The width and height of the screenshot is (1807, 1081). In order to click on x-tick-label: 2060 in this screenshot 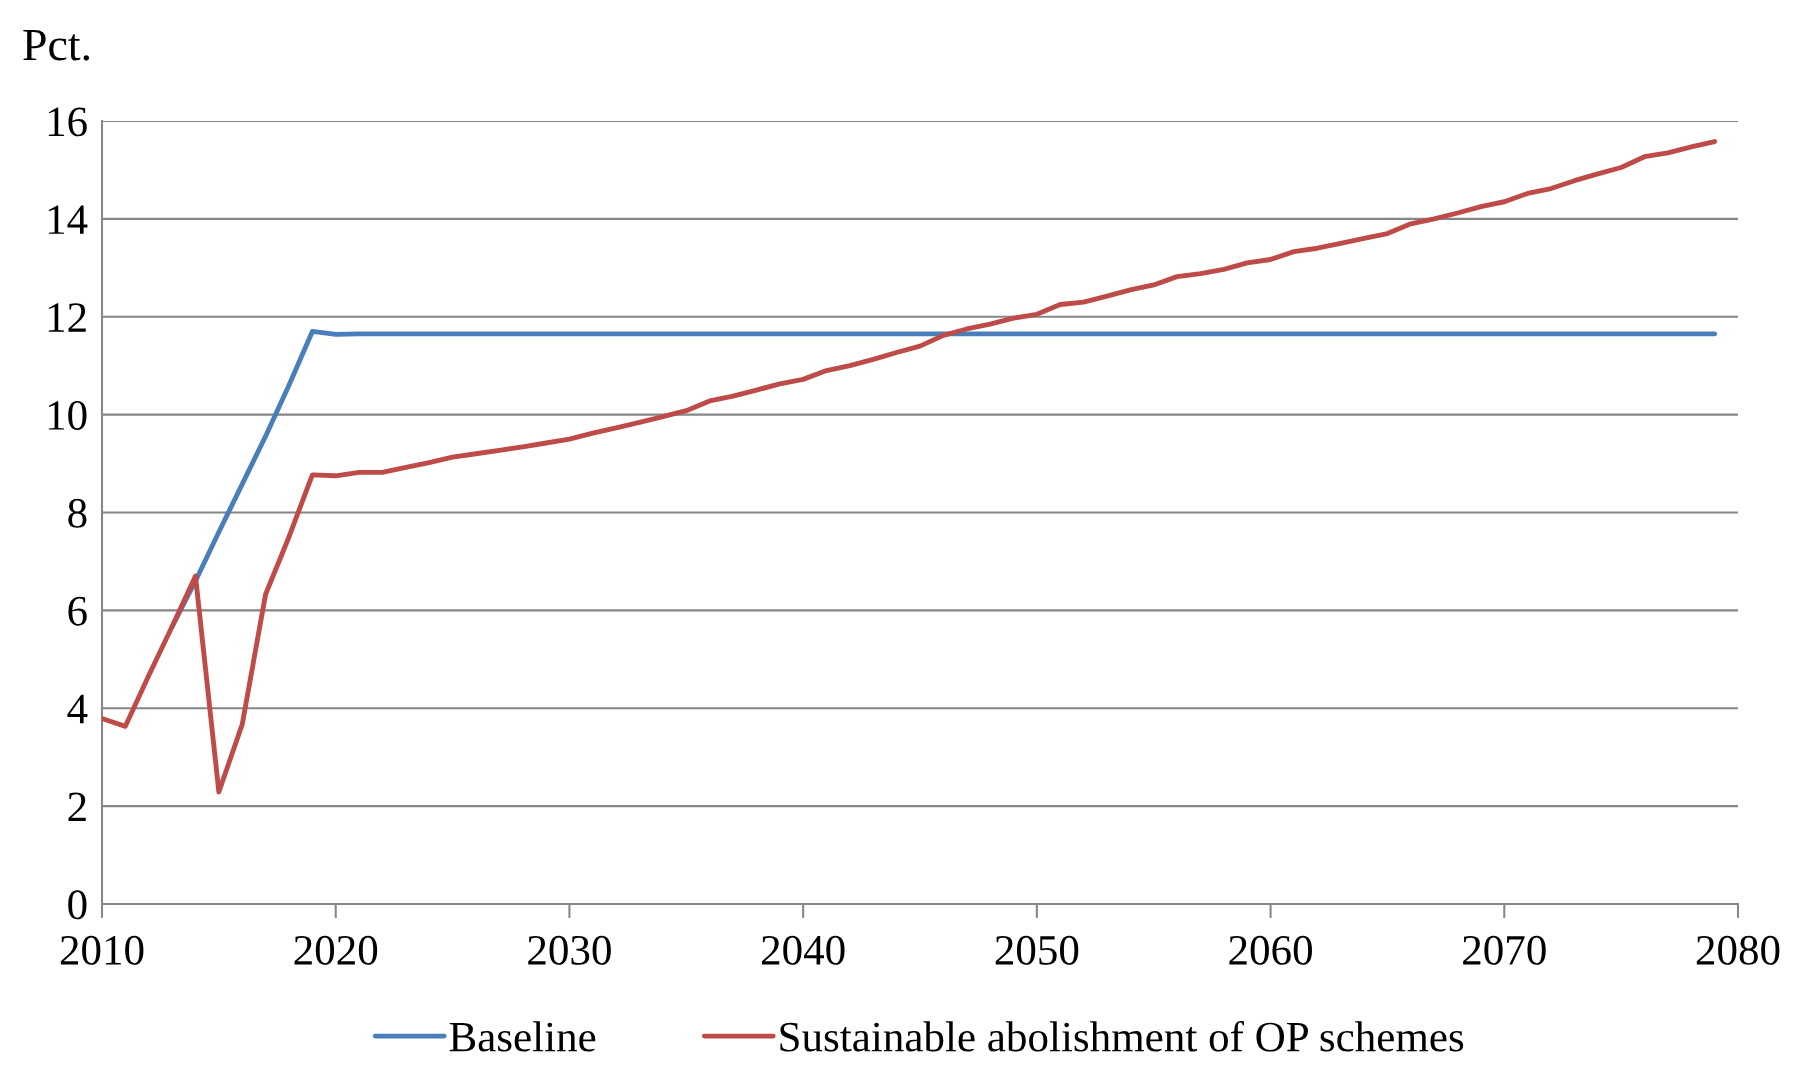, I will do `click(1270, 950)`.